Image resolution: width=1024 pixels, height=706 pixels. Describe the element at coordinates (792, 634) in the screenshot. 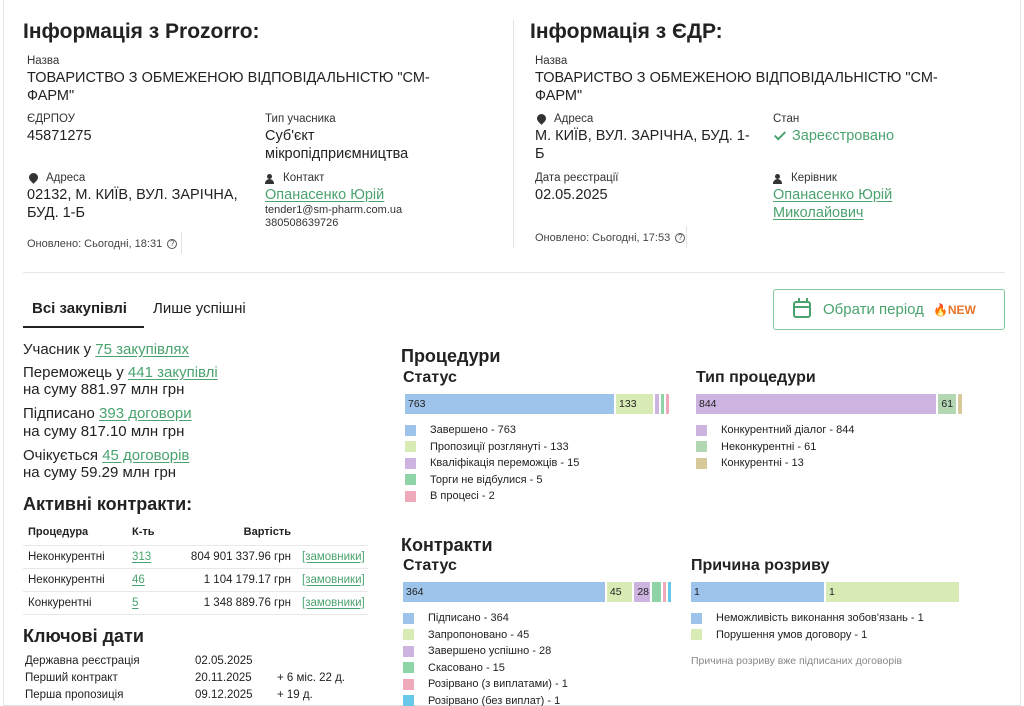

I see `legend-label: Порушення умов договору - 1` at that location.